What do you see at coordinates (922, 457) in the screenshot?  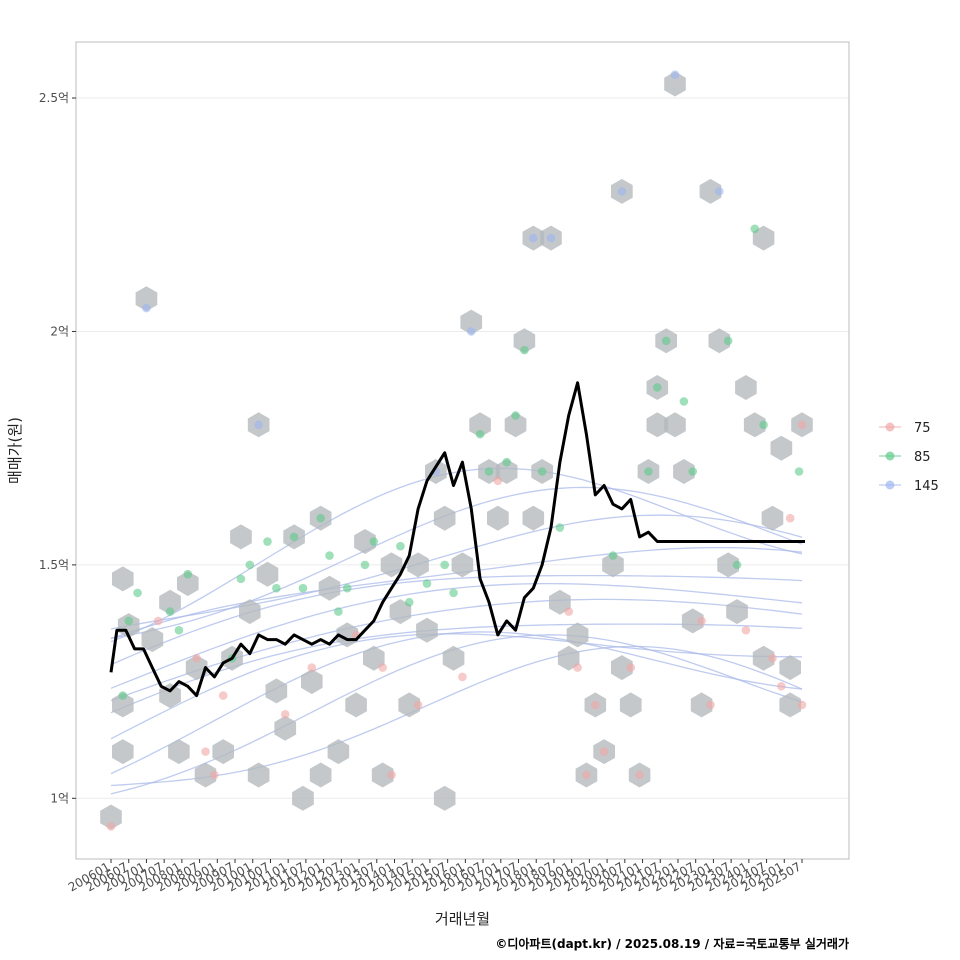 I see `legend-label-85: 85` at bounding box center [922, 457].